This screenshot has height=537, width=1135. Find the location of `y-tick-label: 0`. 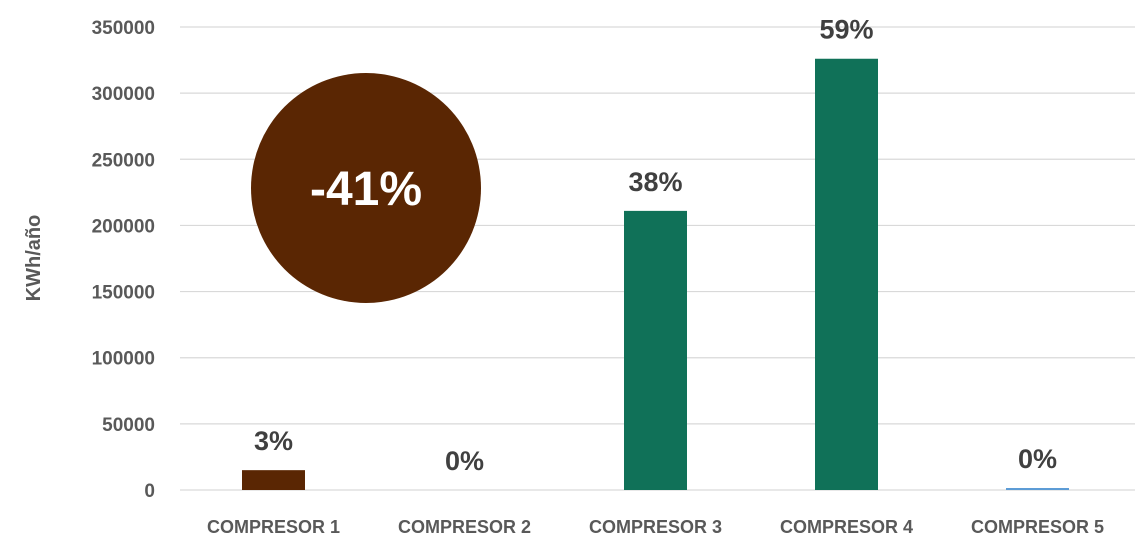

y-tick-label: 0 is located at coordinates (149, 491).